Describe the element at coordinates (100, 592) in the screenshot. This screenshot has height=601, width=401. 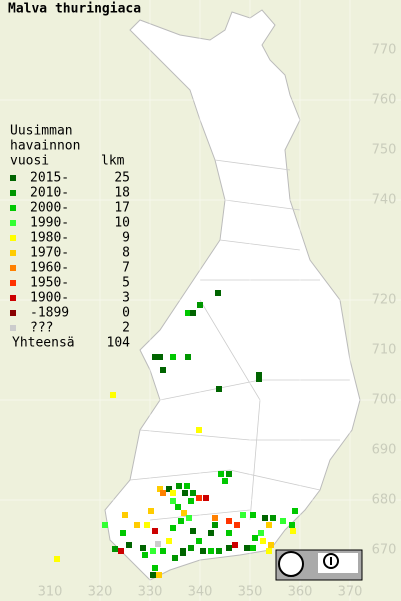
I see `x-axis-label: 320` at that location.